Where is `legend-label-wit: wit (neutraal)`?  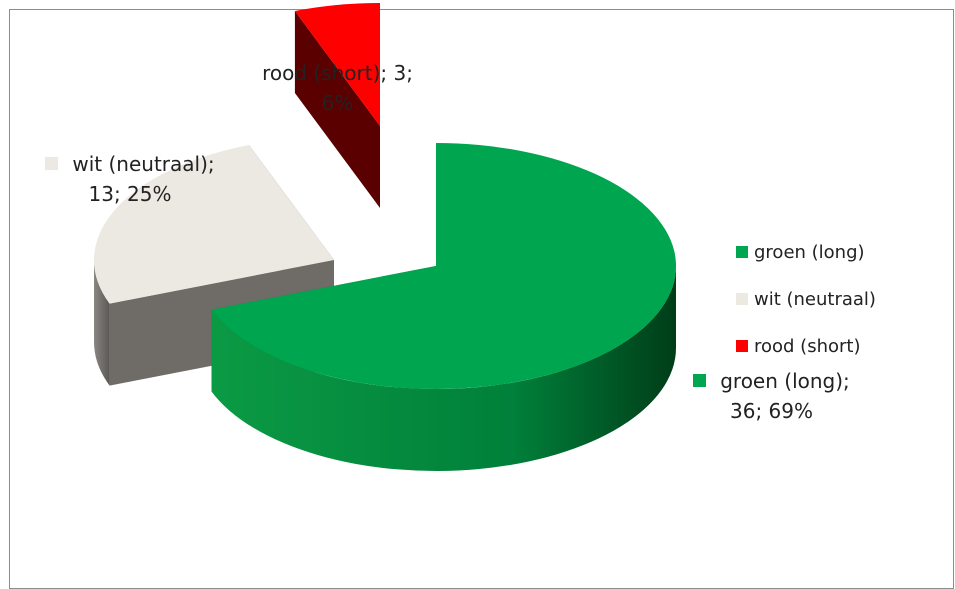 legend-label-wit: wit (neutraal) is located at coordinates (815, 299).